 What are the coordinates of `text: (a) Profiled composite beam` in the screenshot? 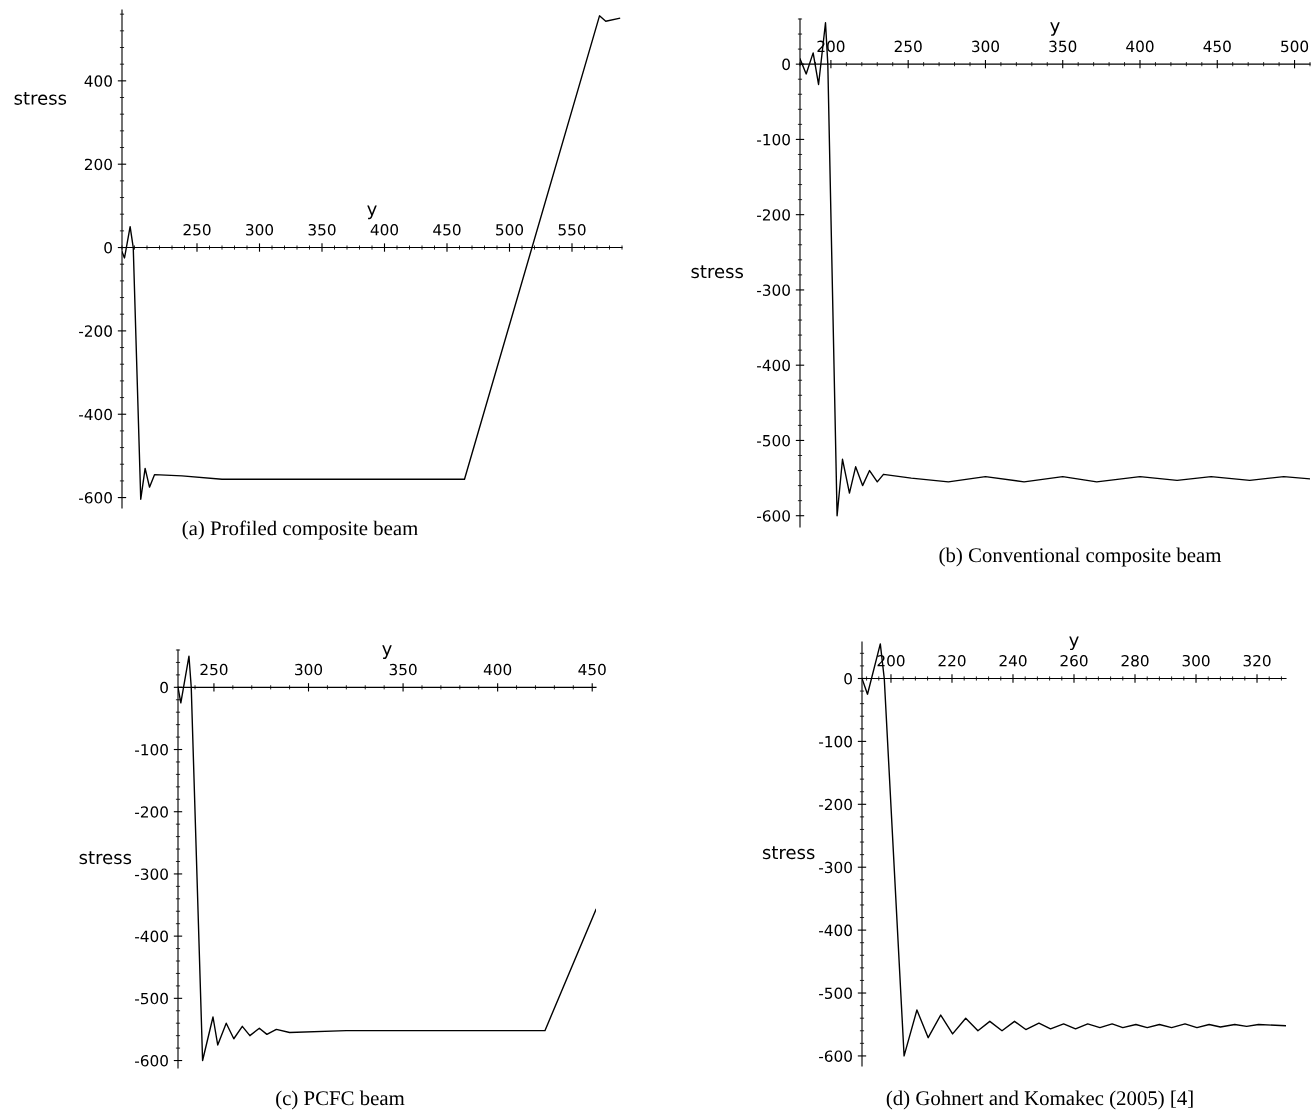 It's located at (300, 530).